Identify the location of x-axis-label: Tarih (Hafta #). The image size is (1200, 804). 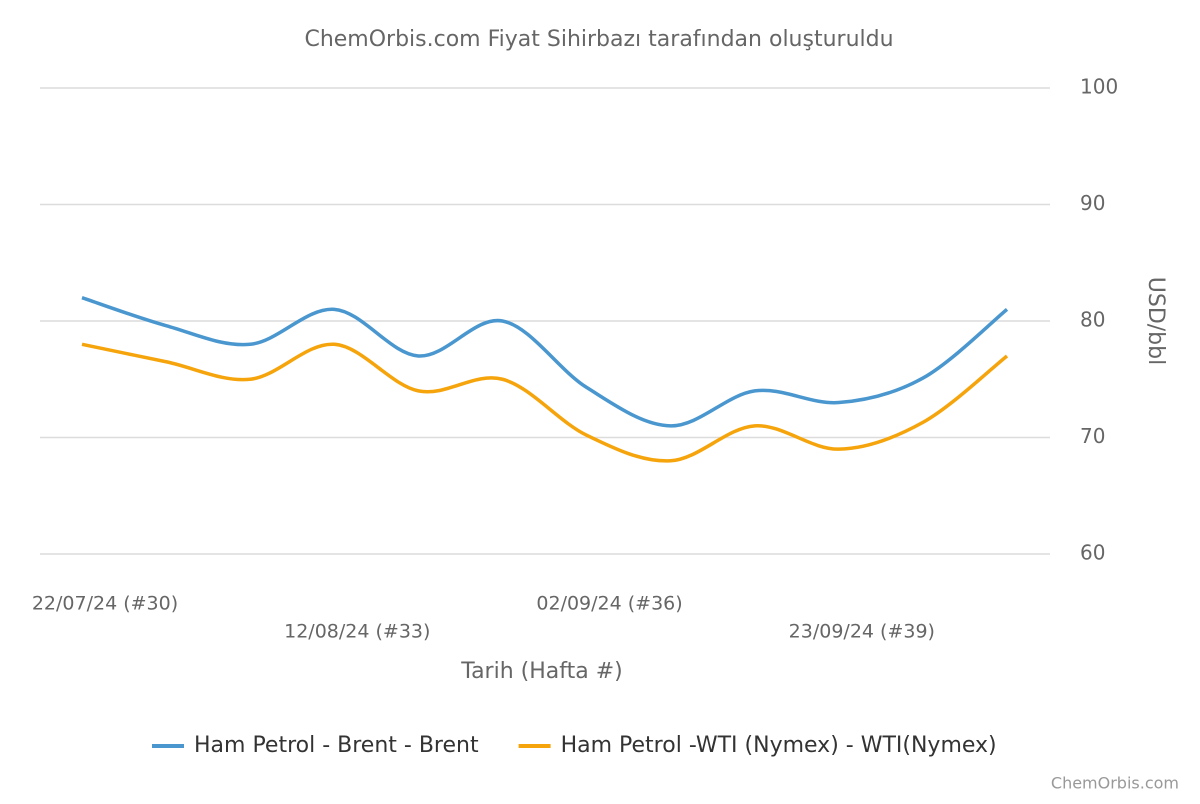
(541, 671).